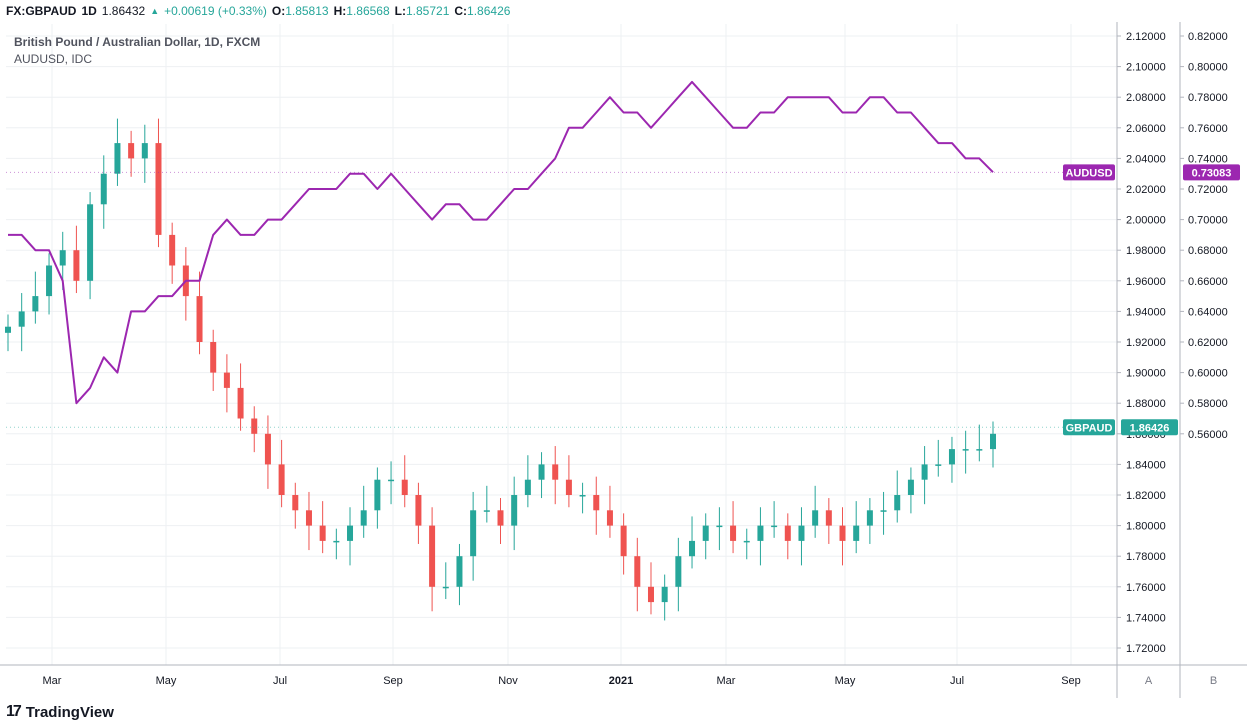 This screenshot has width=1247, height=724. I want to click on y-tick-label-left: 1.90000, so click(1146, 374).